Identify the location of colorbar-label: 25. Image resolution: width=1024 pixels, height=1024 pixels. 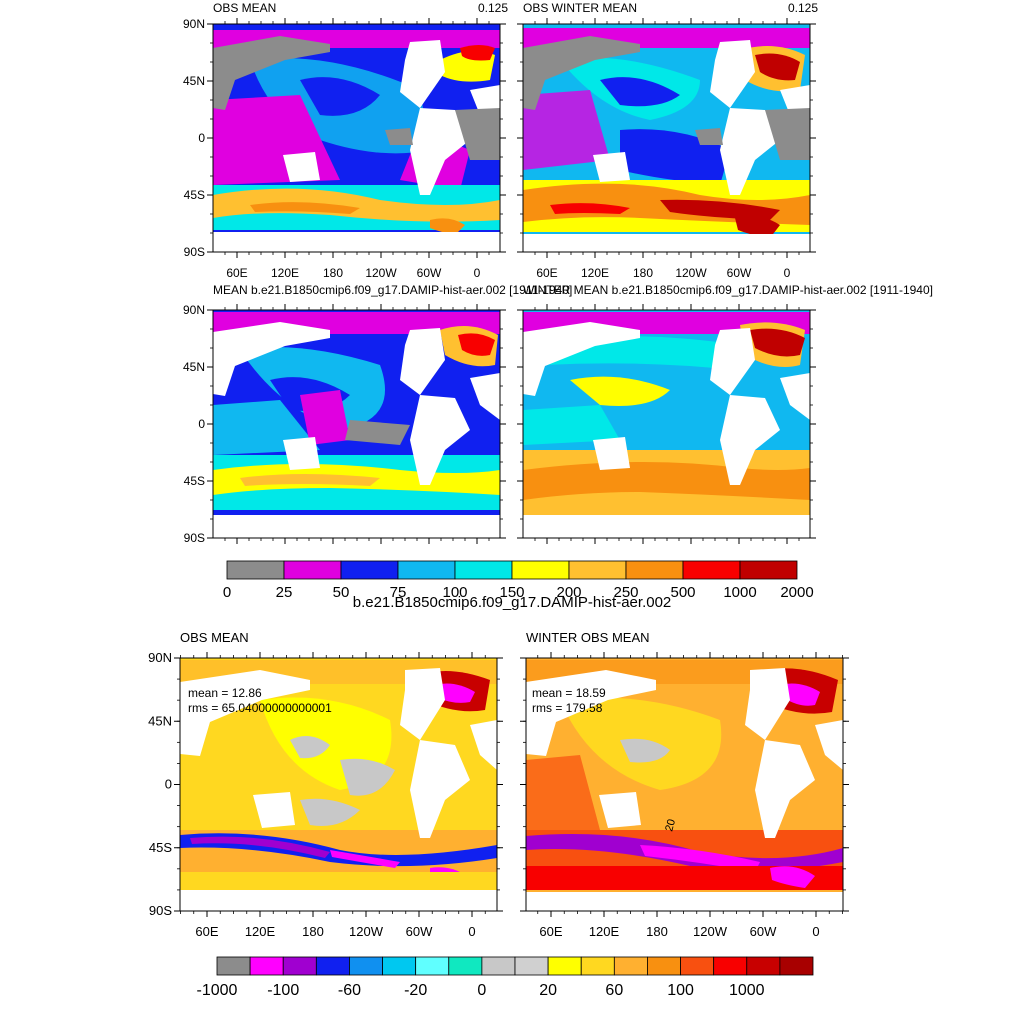
(284, 592).